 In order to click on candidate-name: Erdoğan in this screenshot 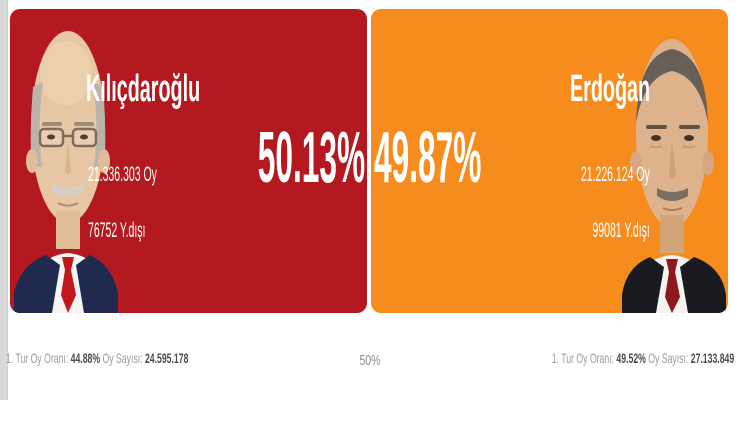, I will do `click(609, 89)`.